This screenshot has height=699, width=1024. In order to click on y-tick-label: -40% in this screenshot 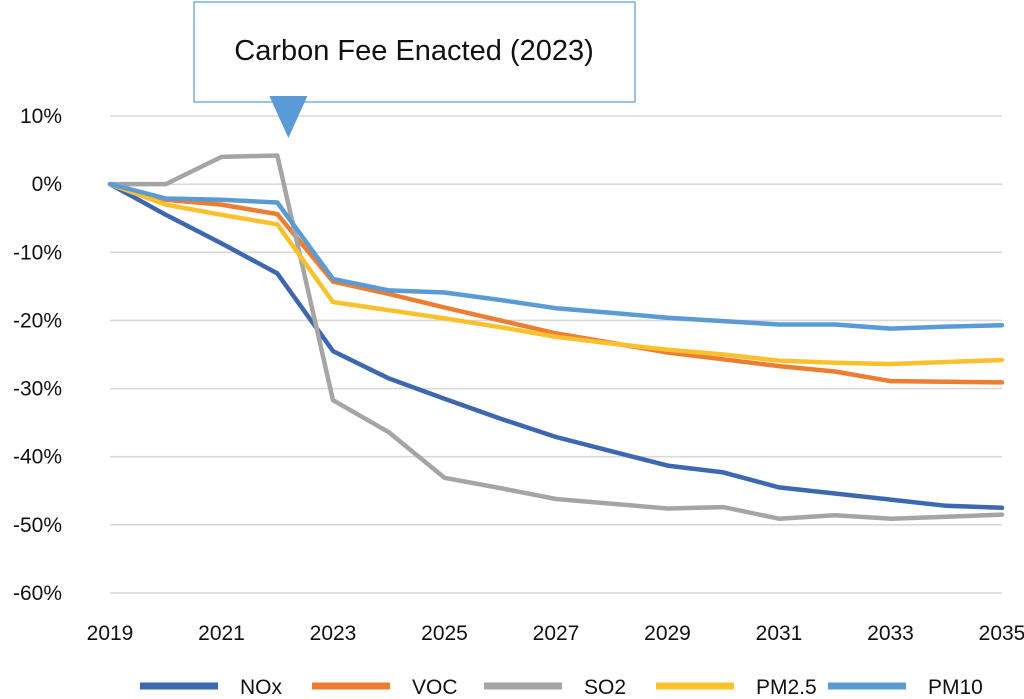, I will do `click(37, 457)`.